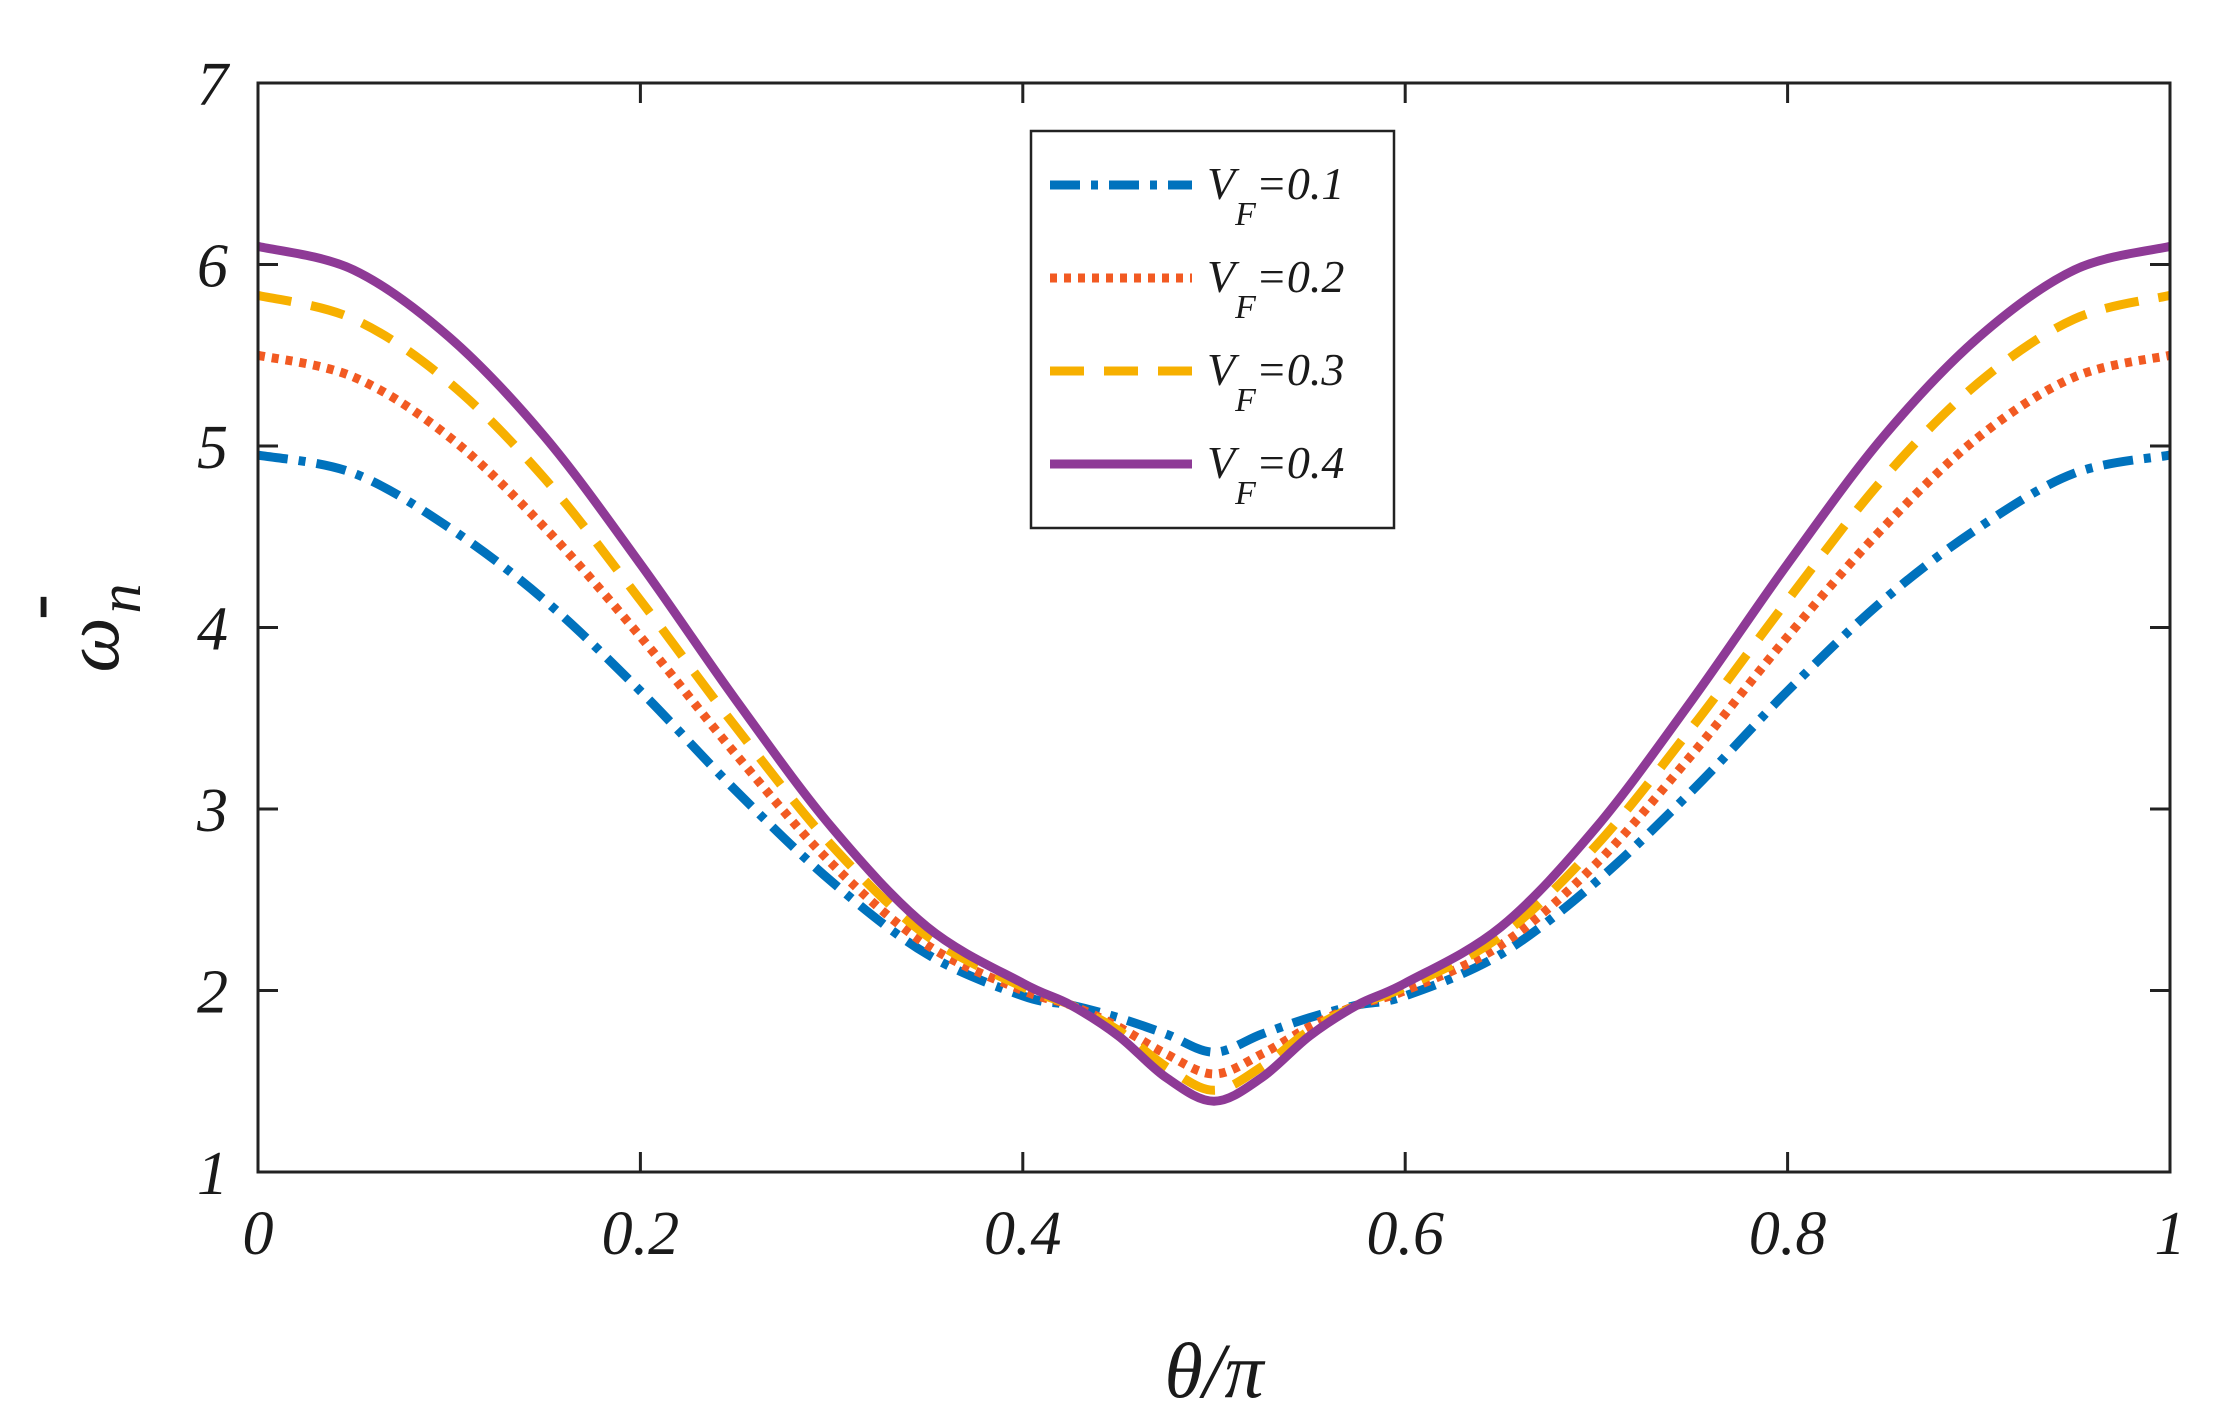 The image size is (2223, 1427). What do you see at coordinates (91, 644) in the screenshot?
I see `y-axis-title-base: ω` at bounding box center [91, 644].